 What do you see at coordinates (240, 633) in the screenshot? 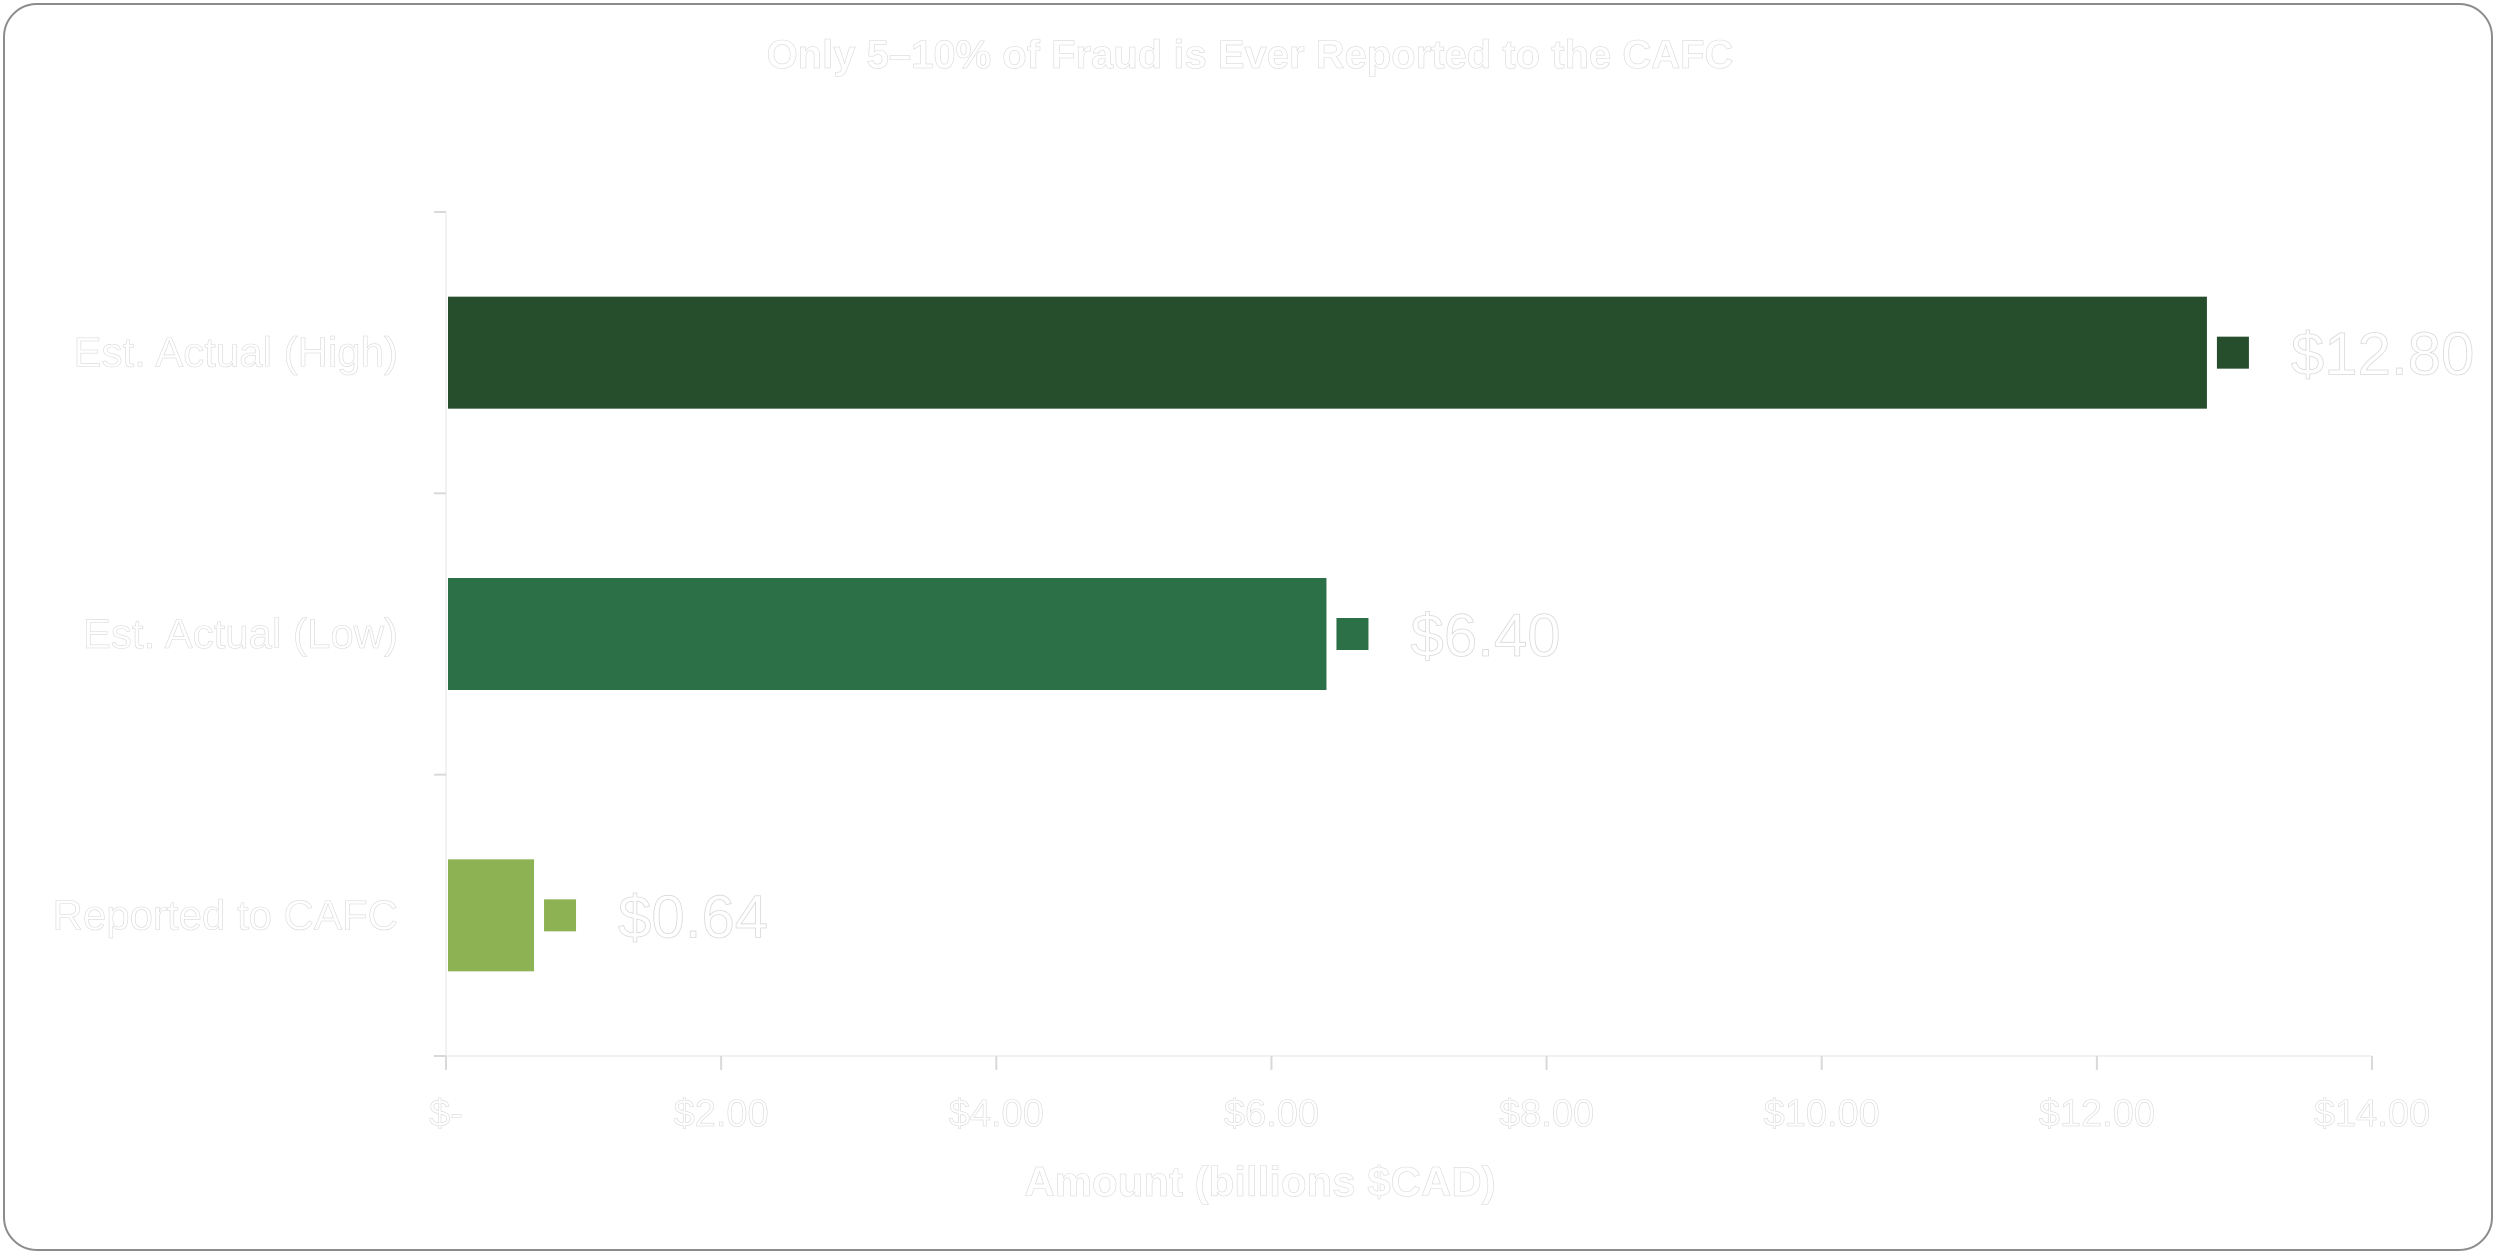
I see `category-label: Est. Actual (Low)` at bounding box center [240, 633].